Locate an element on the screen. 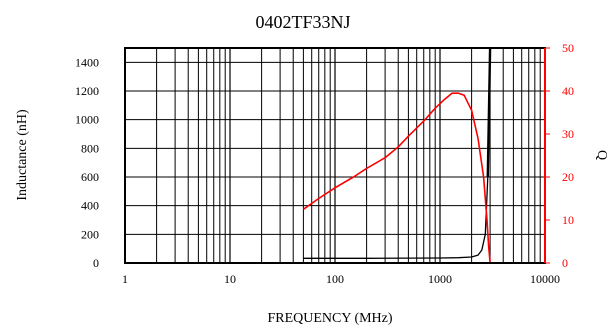 This screenshot has height=333, width=608. x-tick-label: 1 is located at coordinates (125, 279).